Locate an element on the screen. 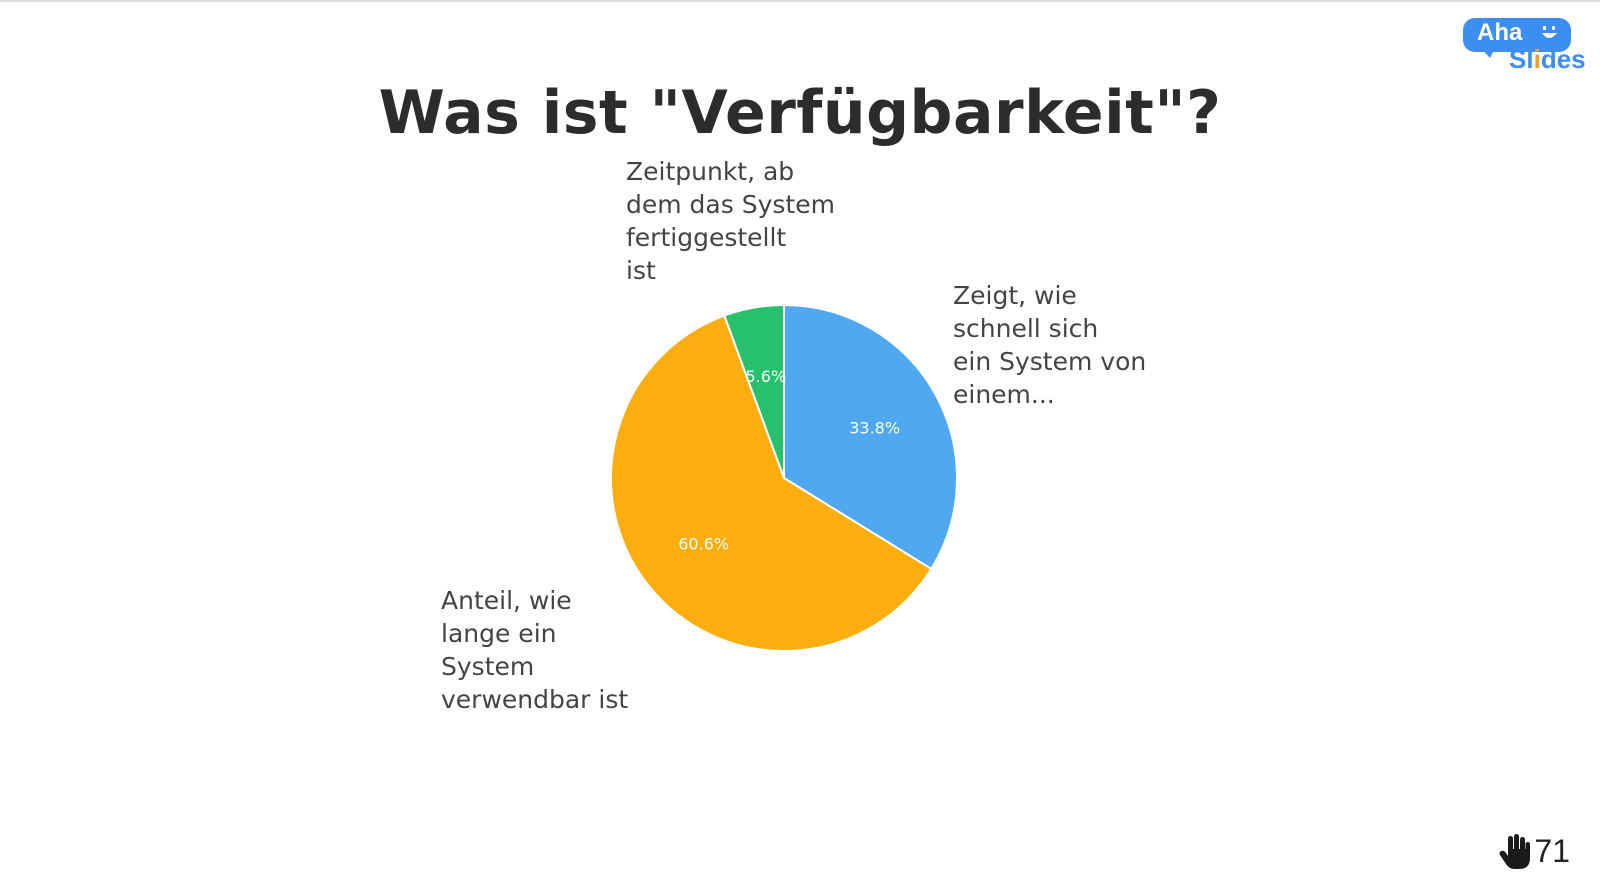  pie-slice-green is located at coordinates (754, 391).